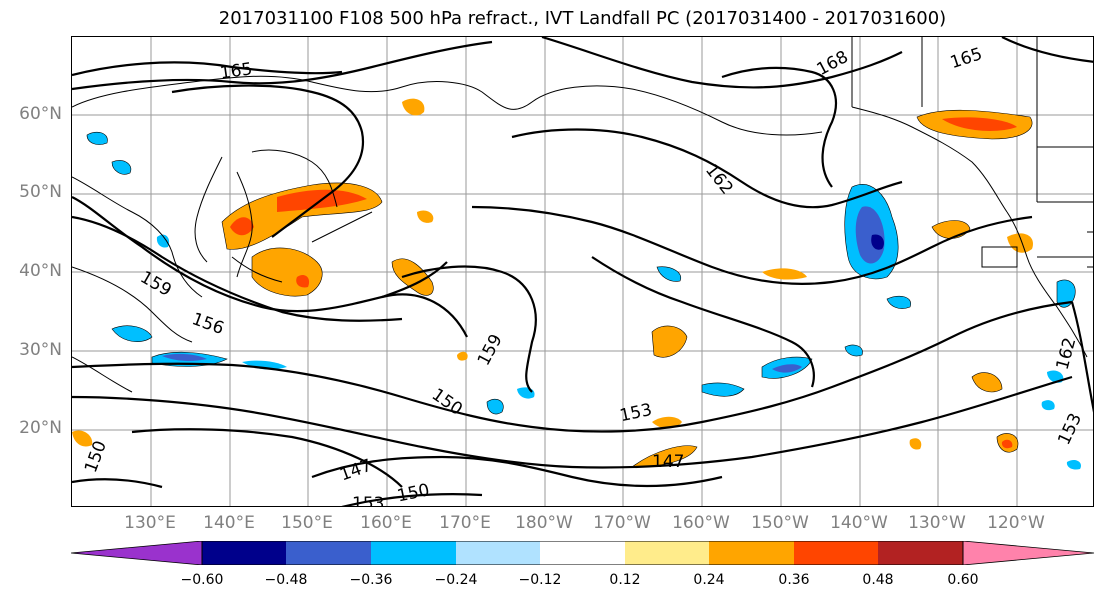 Image resolution: width=1105 pixels, height=601 pixels. Describe the element at coordinates (40, 271) in the screenshot. I see `lat-label-40n: 40°N` at that location.